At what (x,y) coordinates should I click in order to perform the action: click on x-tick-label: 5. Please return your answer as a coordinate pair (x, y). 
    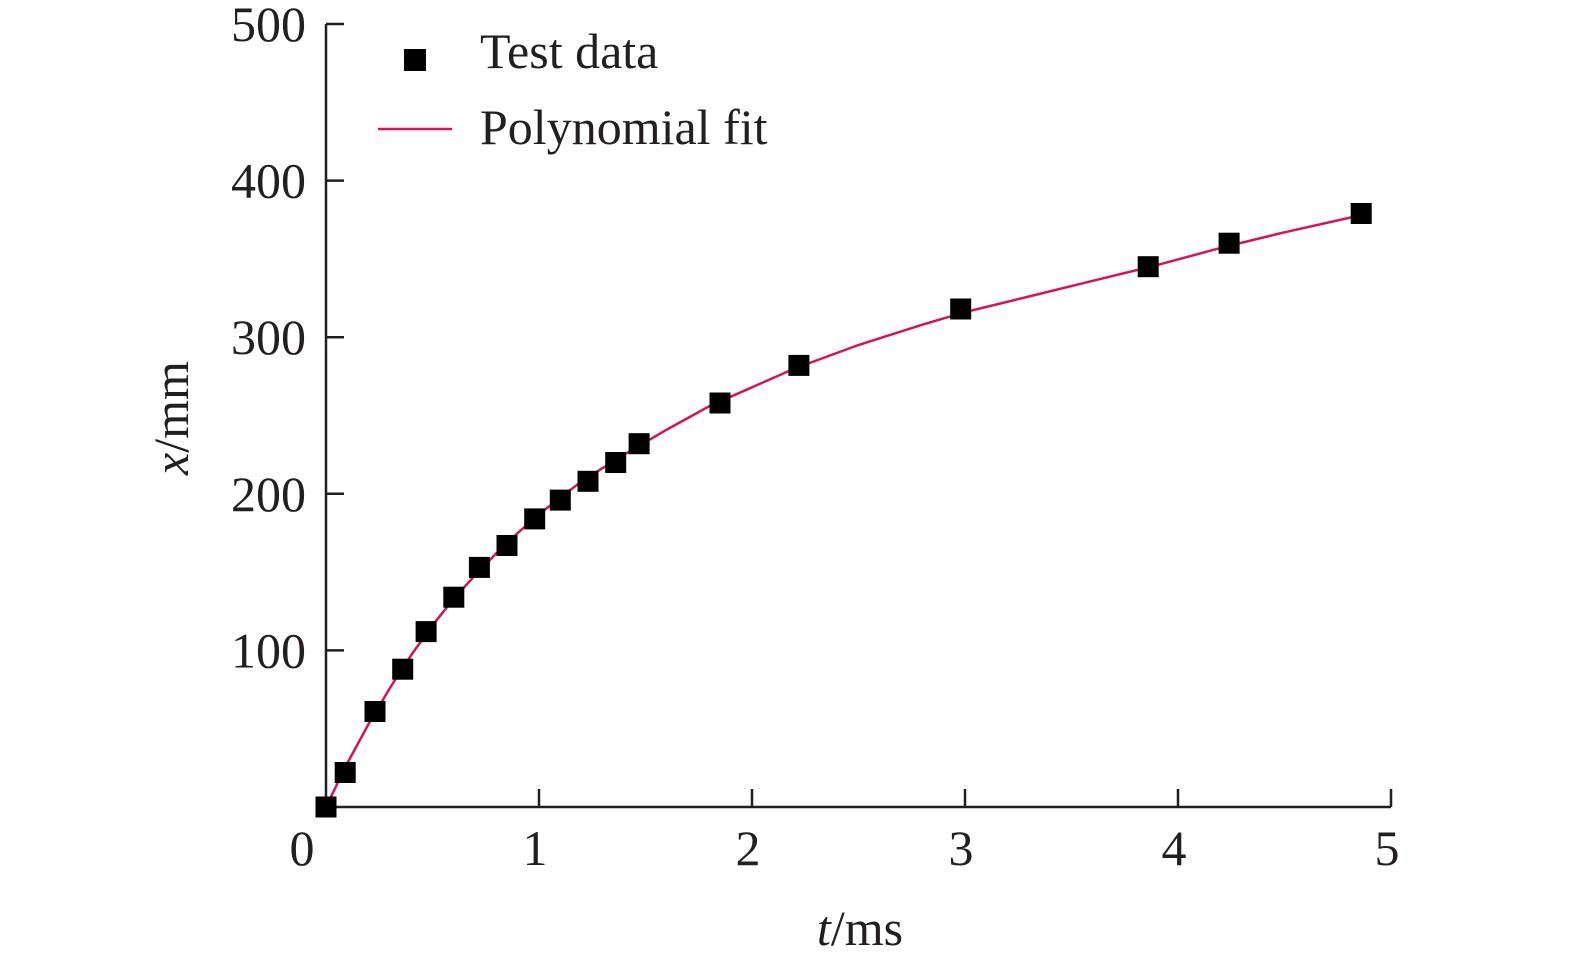
    Looking at the image, I should click on (1387, 848).